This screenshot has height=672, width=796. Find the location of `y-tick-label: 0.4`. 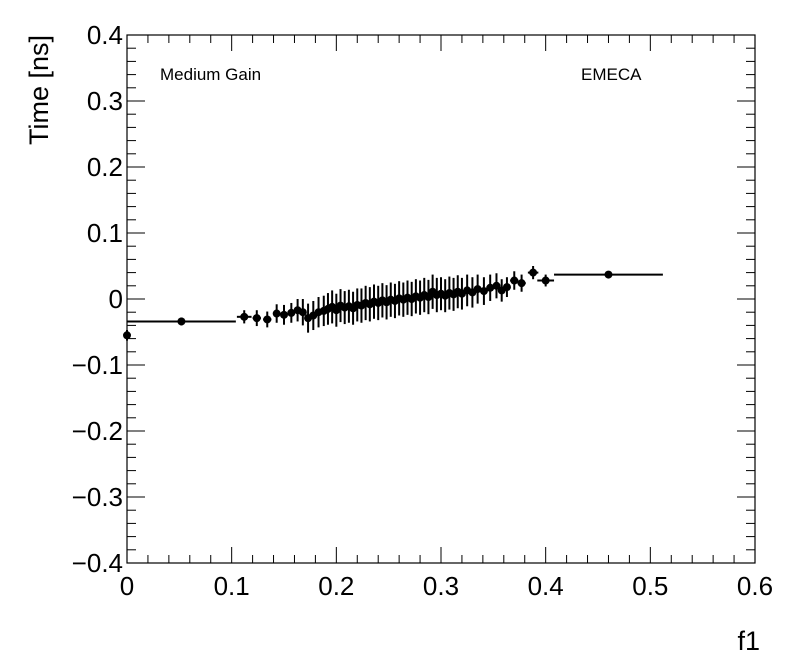

y-tick-label: 0.4 is located at coordinates (105, 35).